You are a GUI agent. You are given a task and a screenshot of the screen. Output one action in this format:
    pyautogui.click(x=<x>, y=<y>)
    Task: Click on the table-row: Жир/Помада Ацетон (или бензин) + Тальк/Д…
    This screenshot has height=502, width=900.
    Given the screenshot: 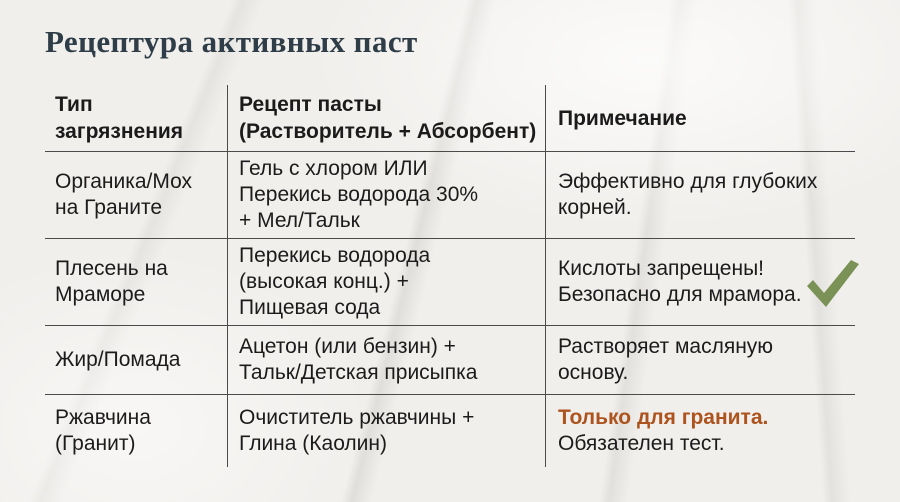 What is the action you would take?
    pyautogui.click(x=450, y=359)
    